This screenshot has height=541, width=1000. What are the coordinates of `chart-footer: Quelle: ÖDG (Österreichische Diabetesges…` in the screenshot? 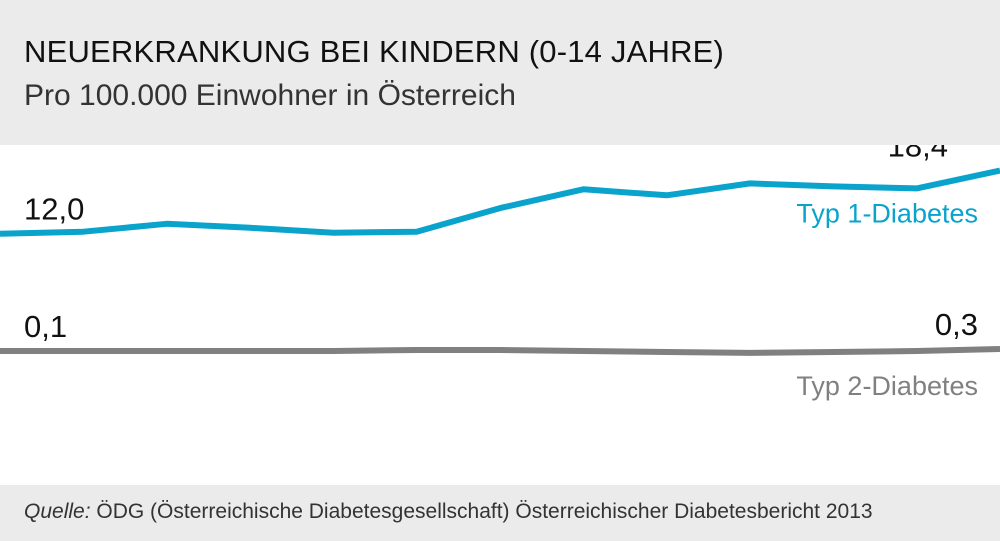 It's located at (500, 513).